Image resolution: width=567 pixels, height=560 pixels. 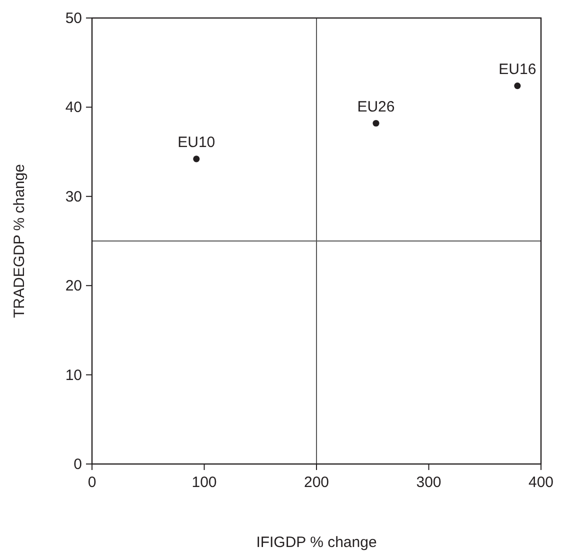 I want to click on y-axis-title: TRADEGDP % change, so click(x=19, y=241).